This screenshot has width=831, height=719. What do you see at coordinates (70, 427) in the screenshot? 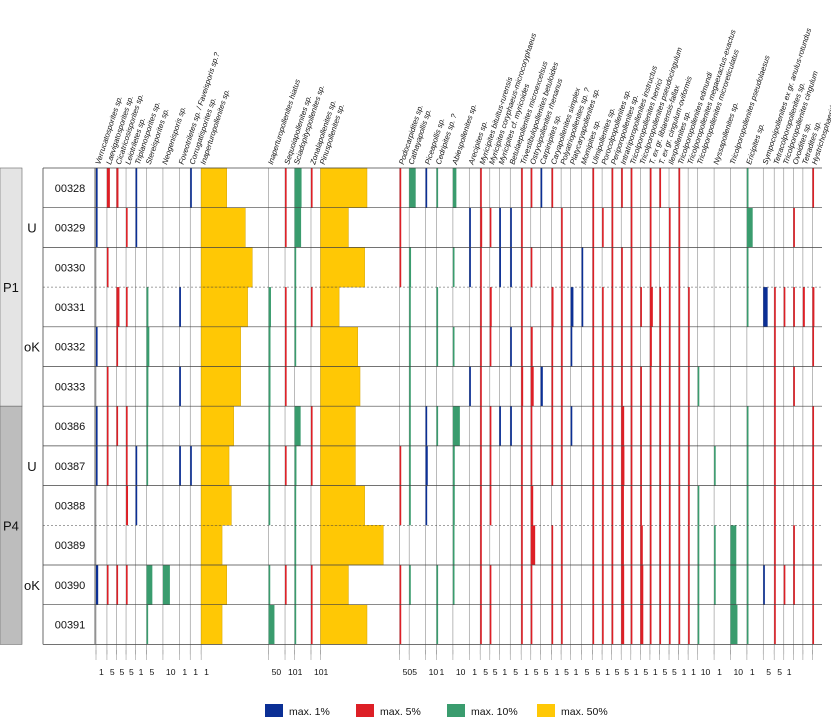
I see `sample-label: 00386` at bounding box center [70, 427].